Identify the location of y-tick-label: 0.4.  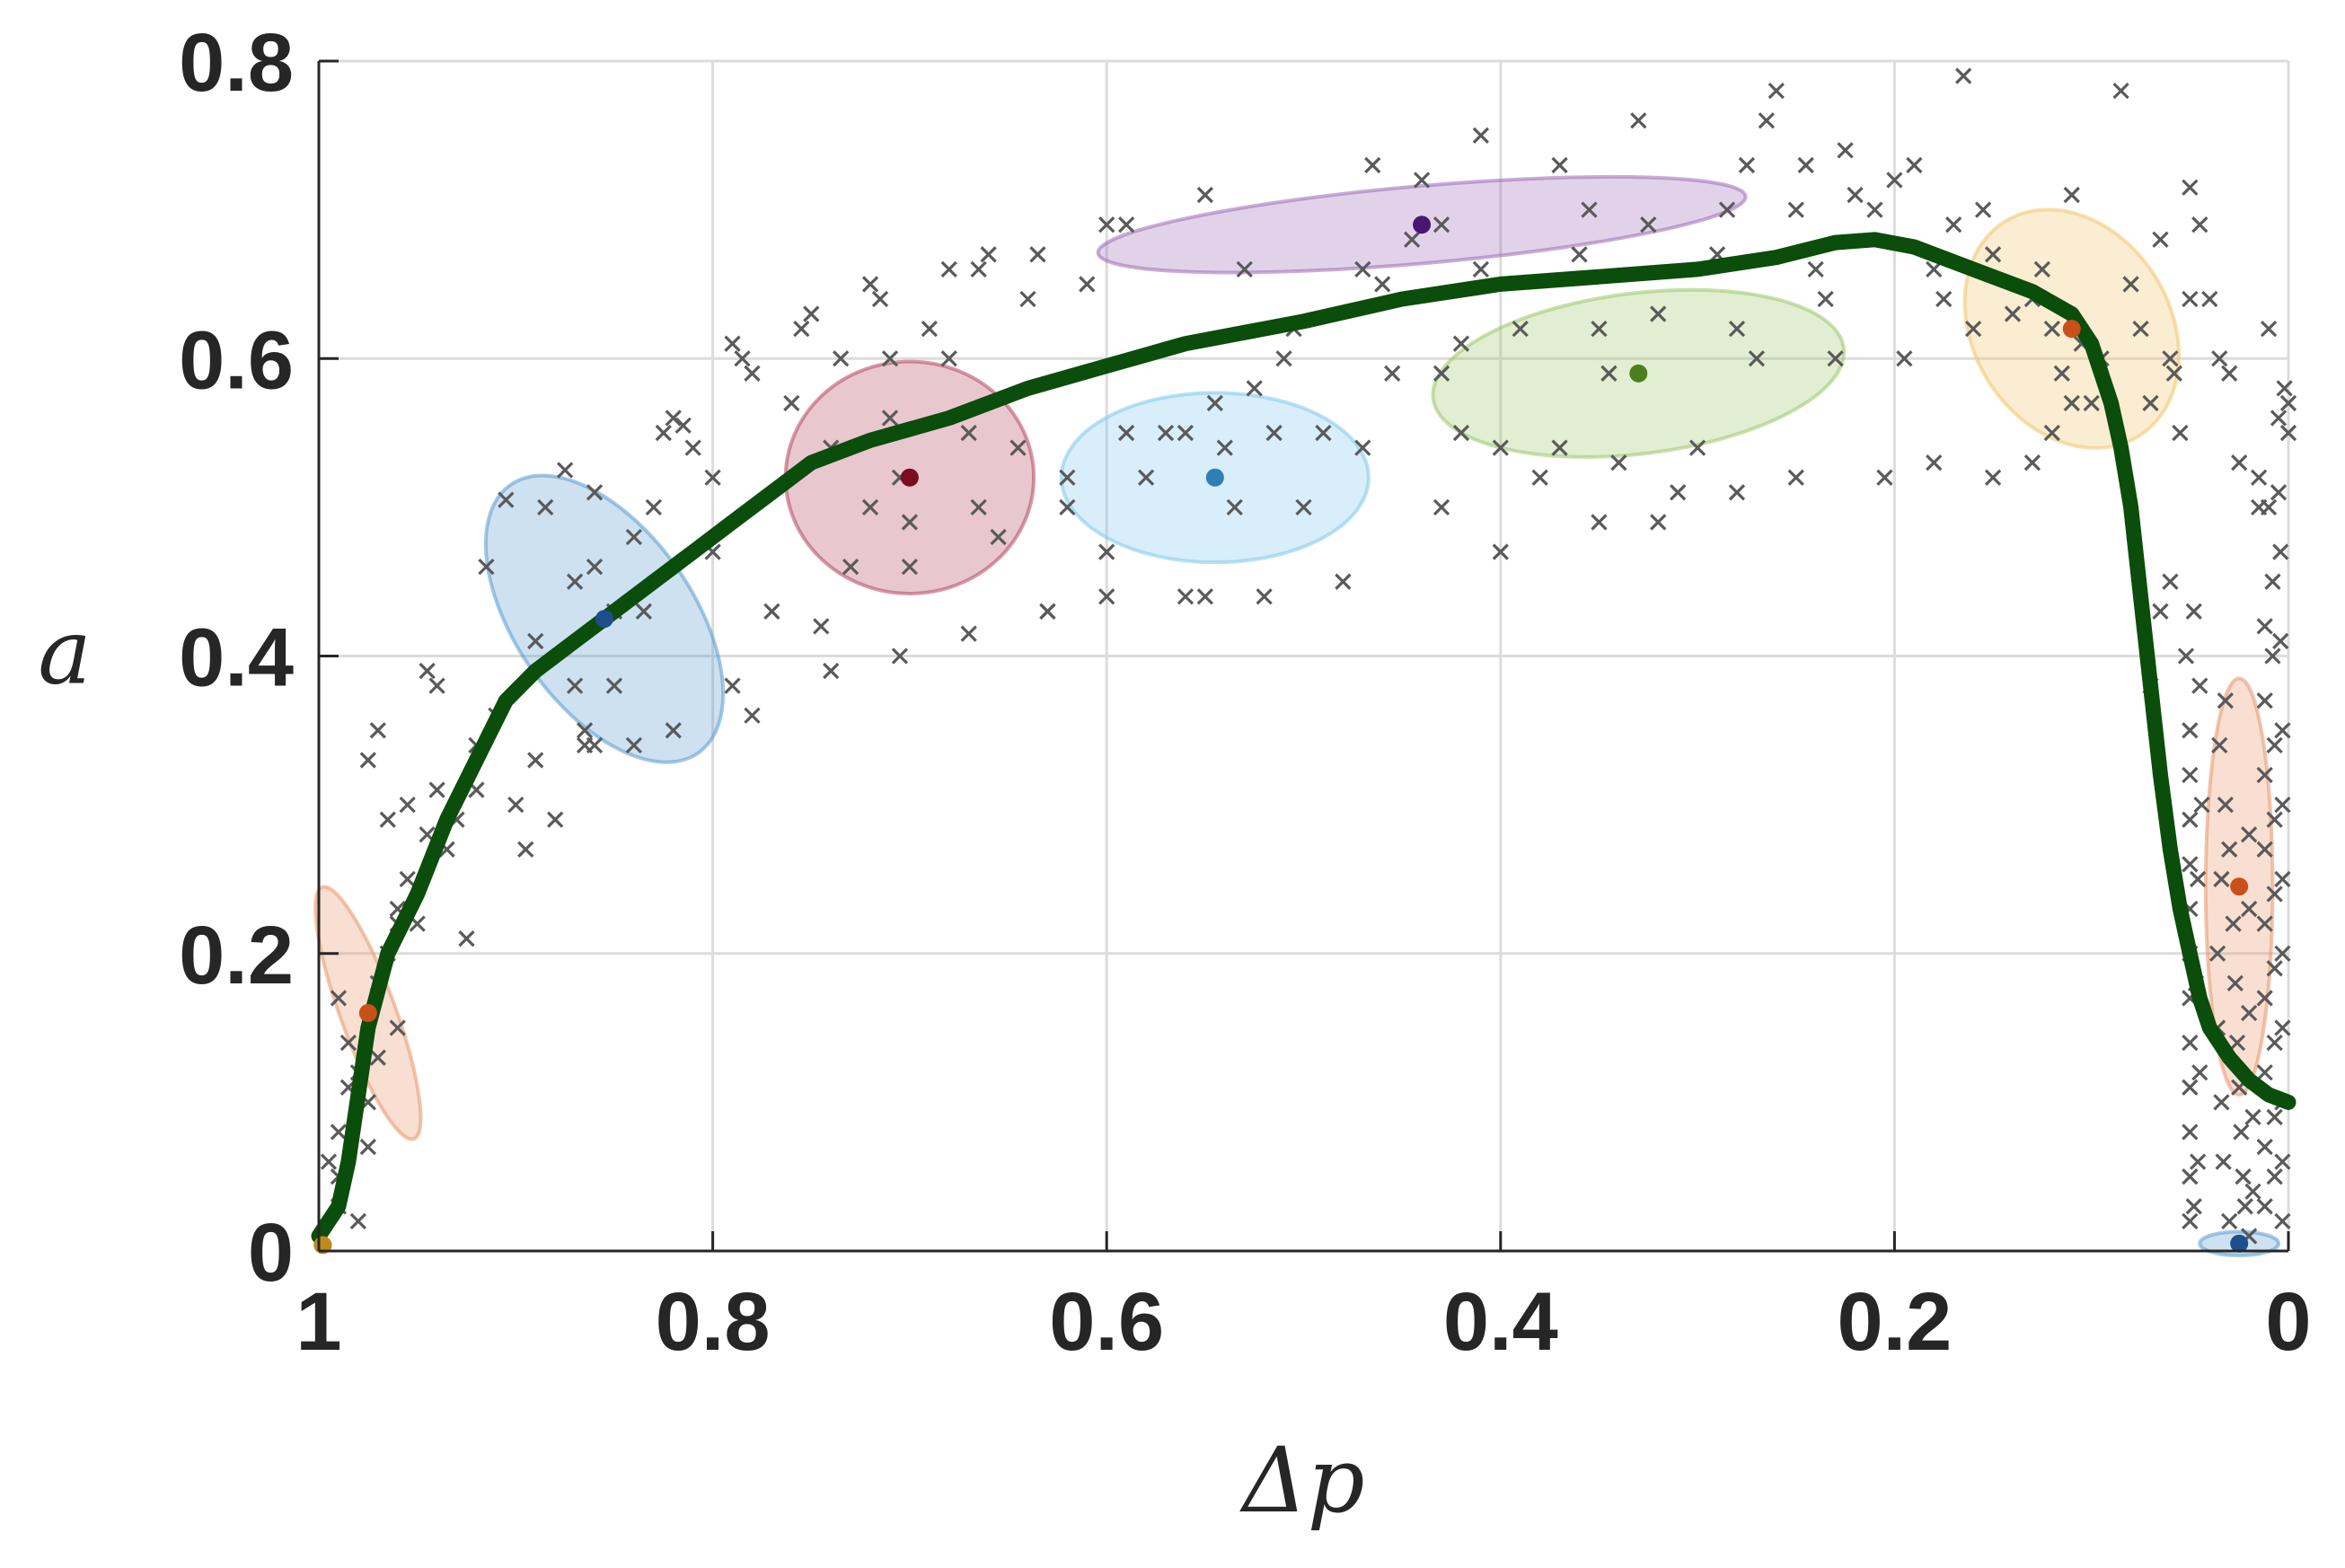
(237, 658).